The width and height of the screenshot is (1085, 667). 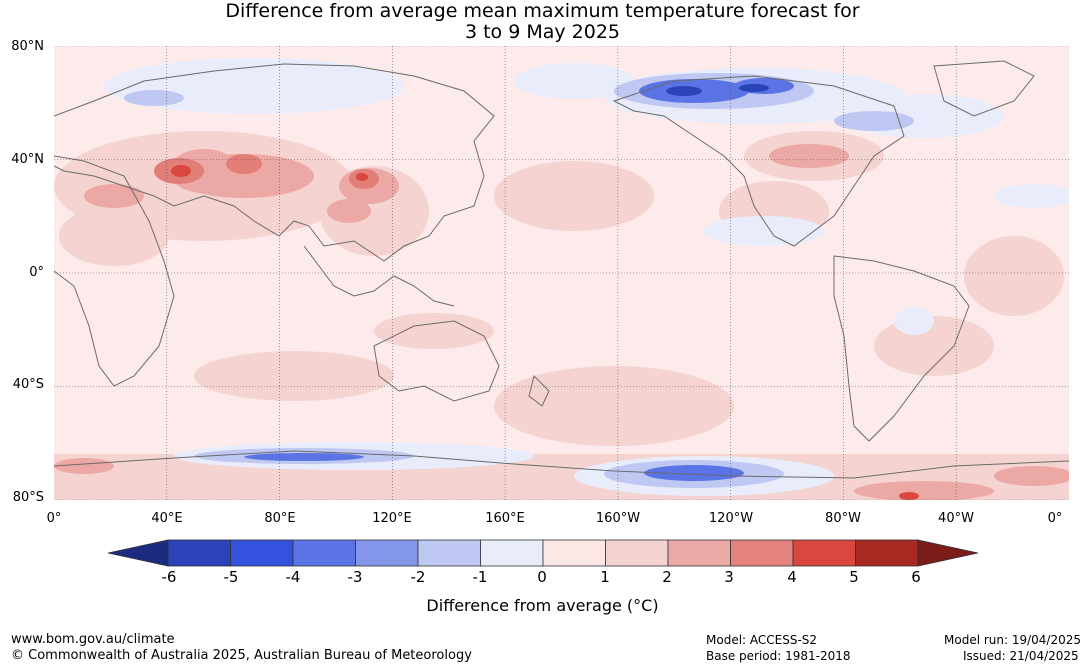 What do you see at coordinates (138, 553) in the screenshot?
I see `colorbar-extend-low` at bounding box center [138, 553].